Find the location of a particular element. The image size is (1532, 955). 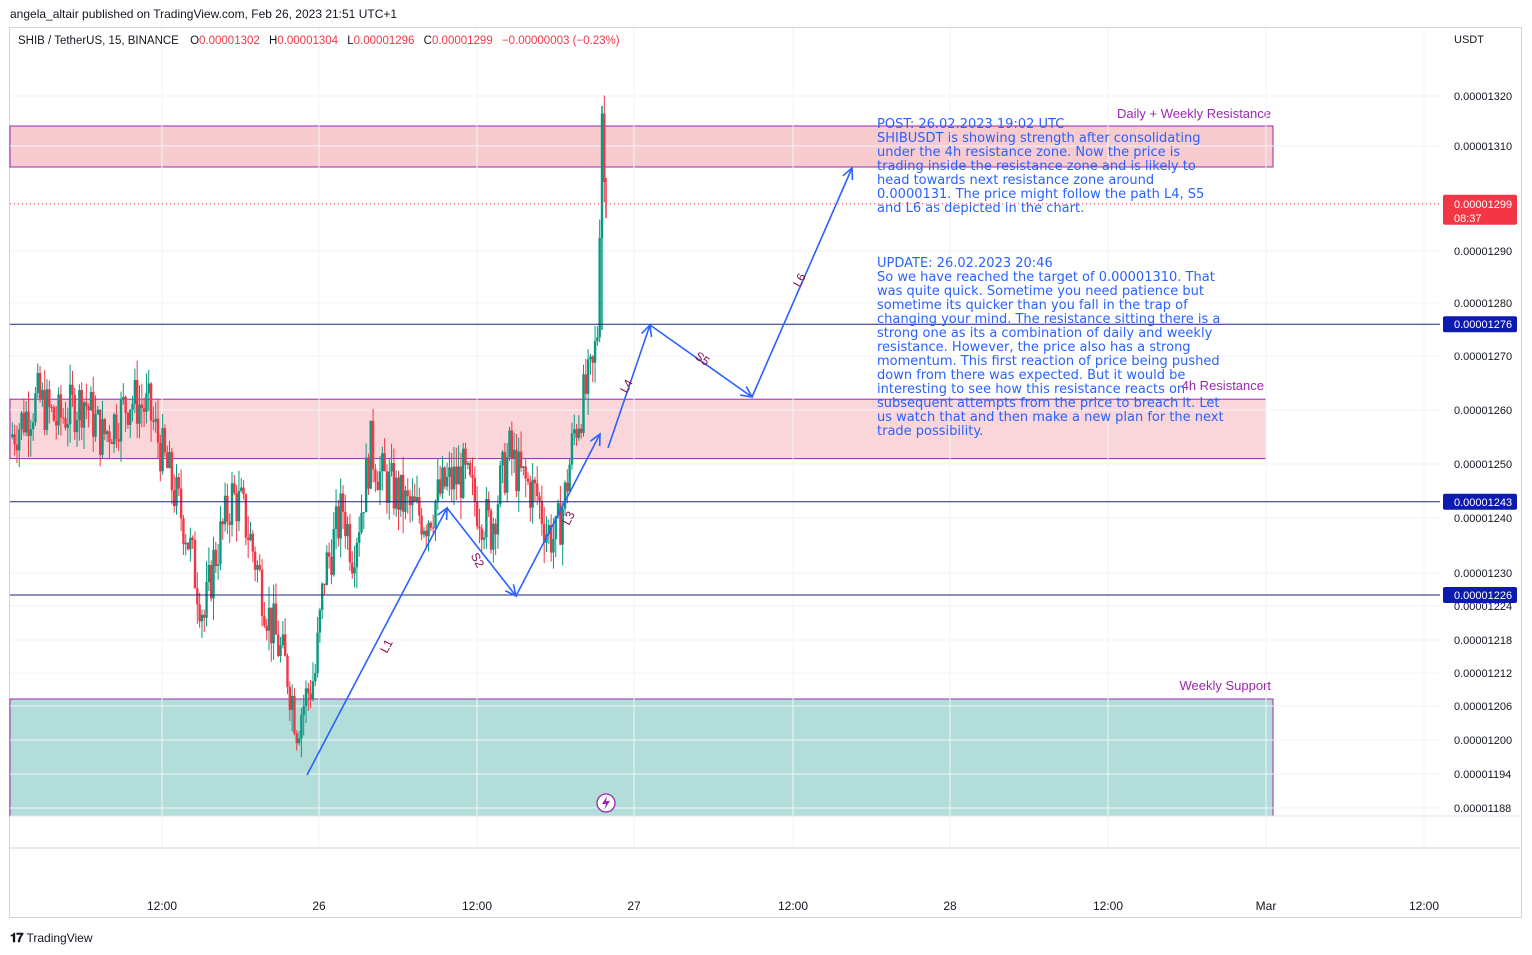

y-tick-label: 0.00001224 is located at coordinates (1483, 607).